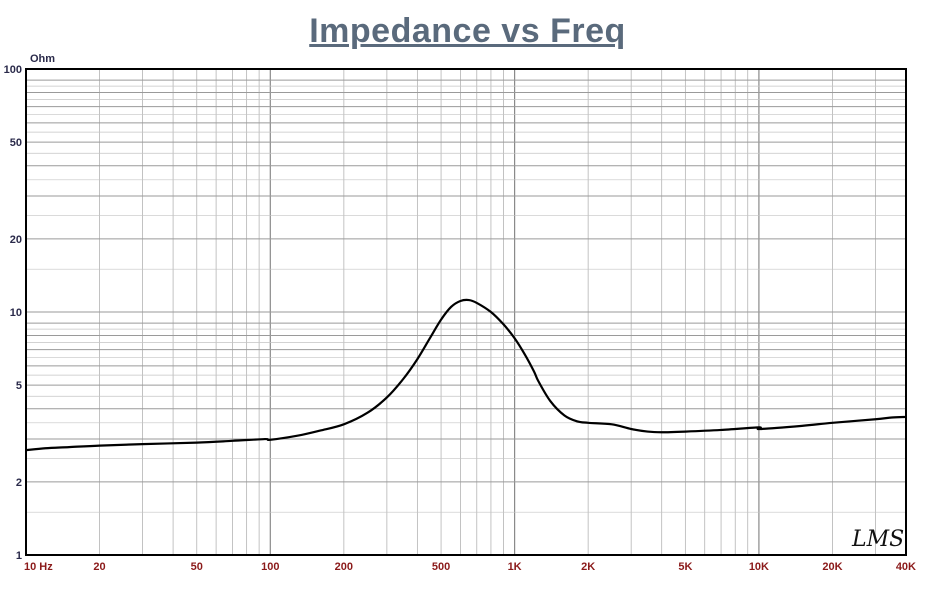 This screenshot has height=594, width=935. Describe the element at coordinates (441, 567) in the screenshot. I see `x-tick-label-5: 500` at that location.